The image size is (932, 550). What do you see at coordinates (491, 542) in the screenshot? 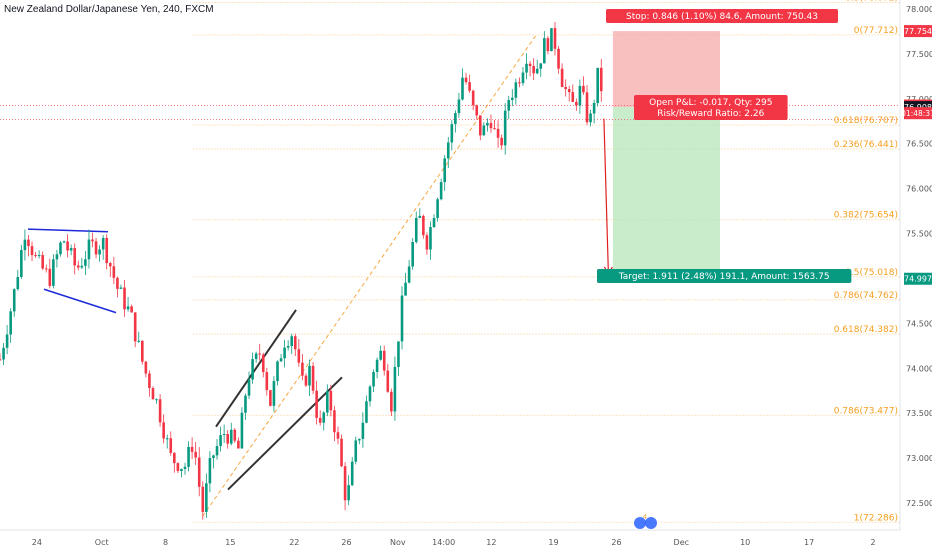
I see `x-tick-8: 12` at bounding box center [491, 542].